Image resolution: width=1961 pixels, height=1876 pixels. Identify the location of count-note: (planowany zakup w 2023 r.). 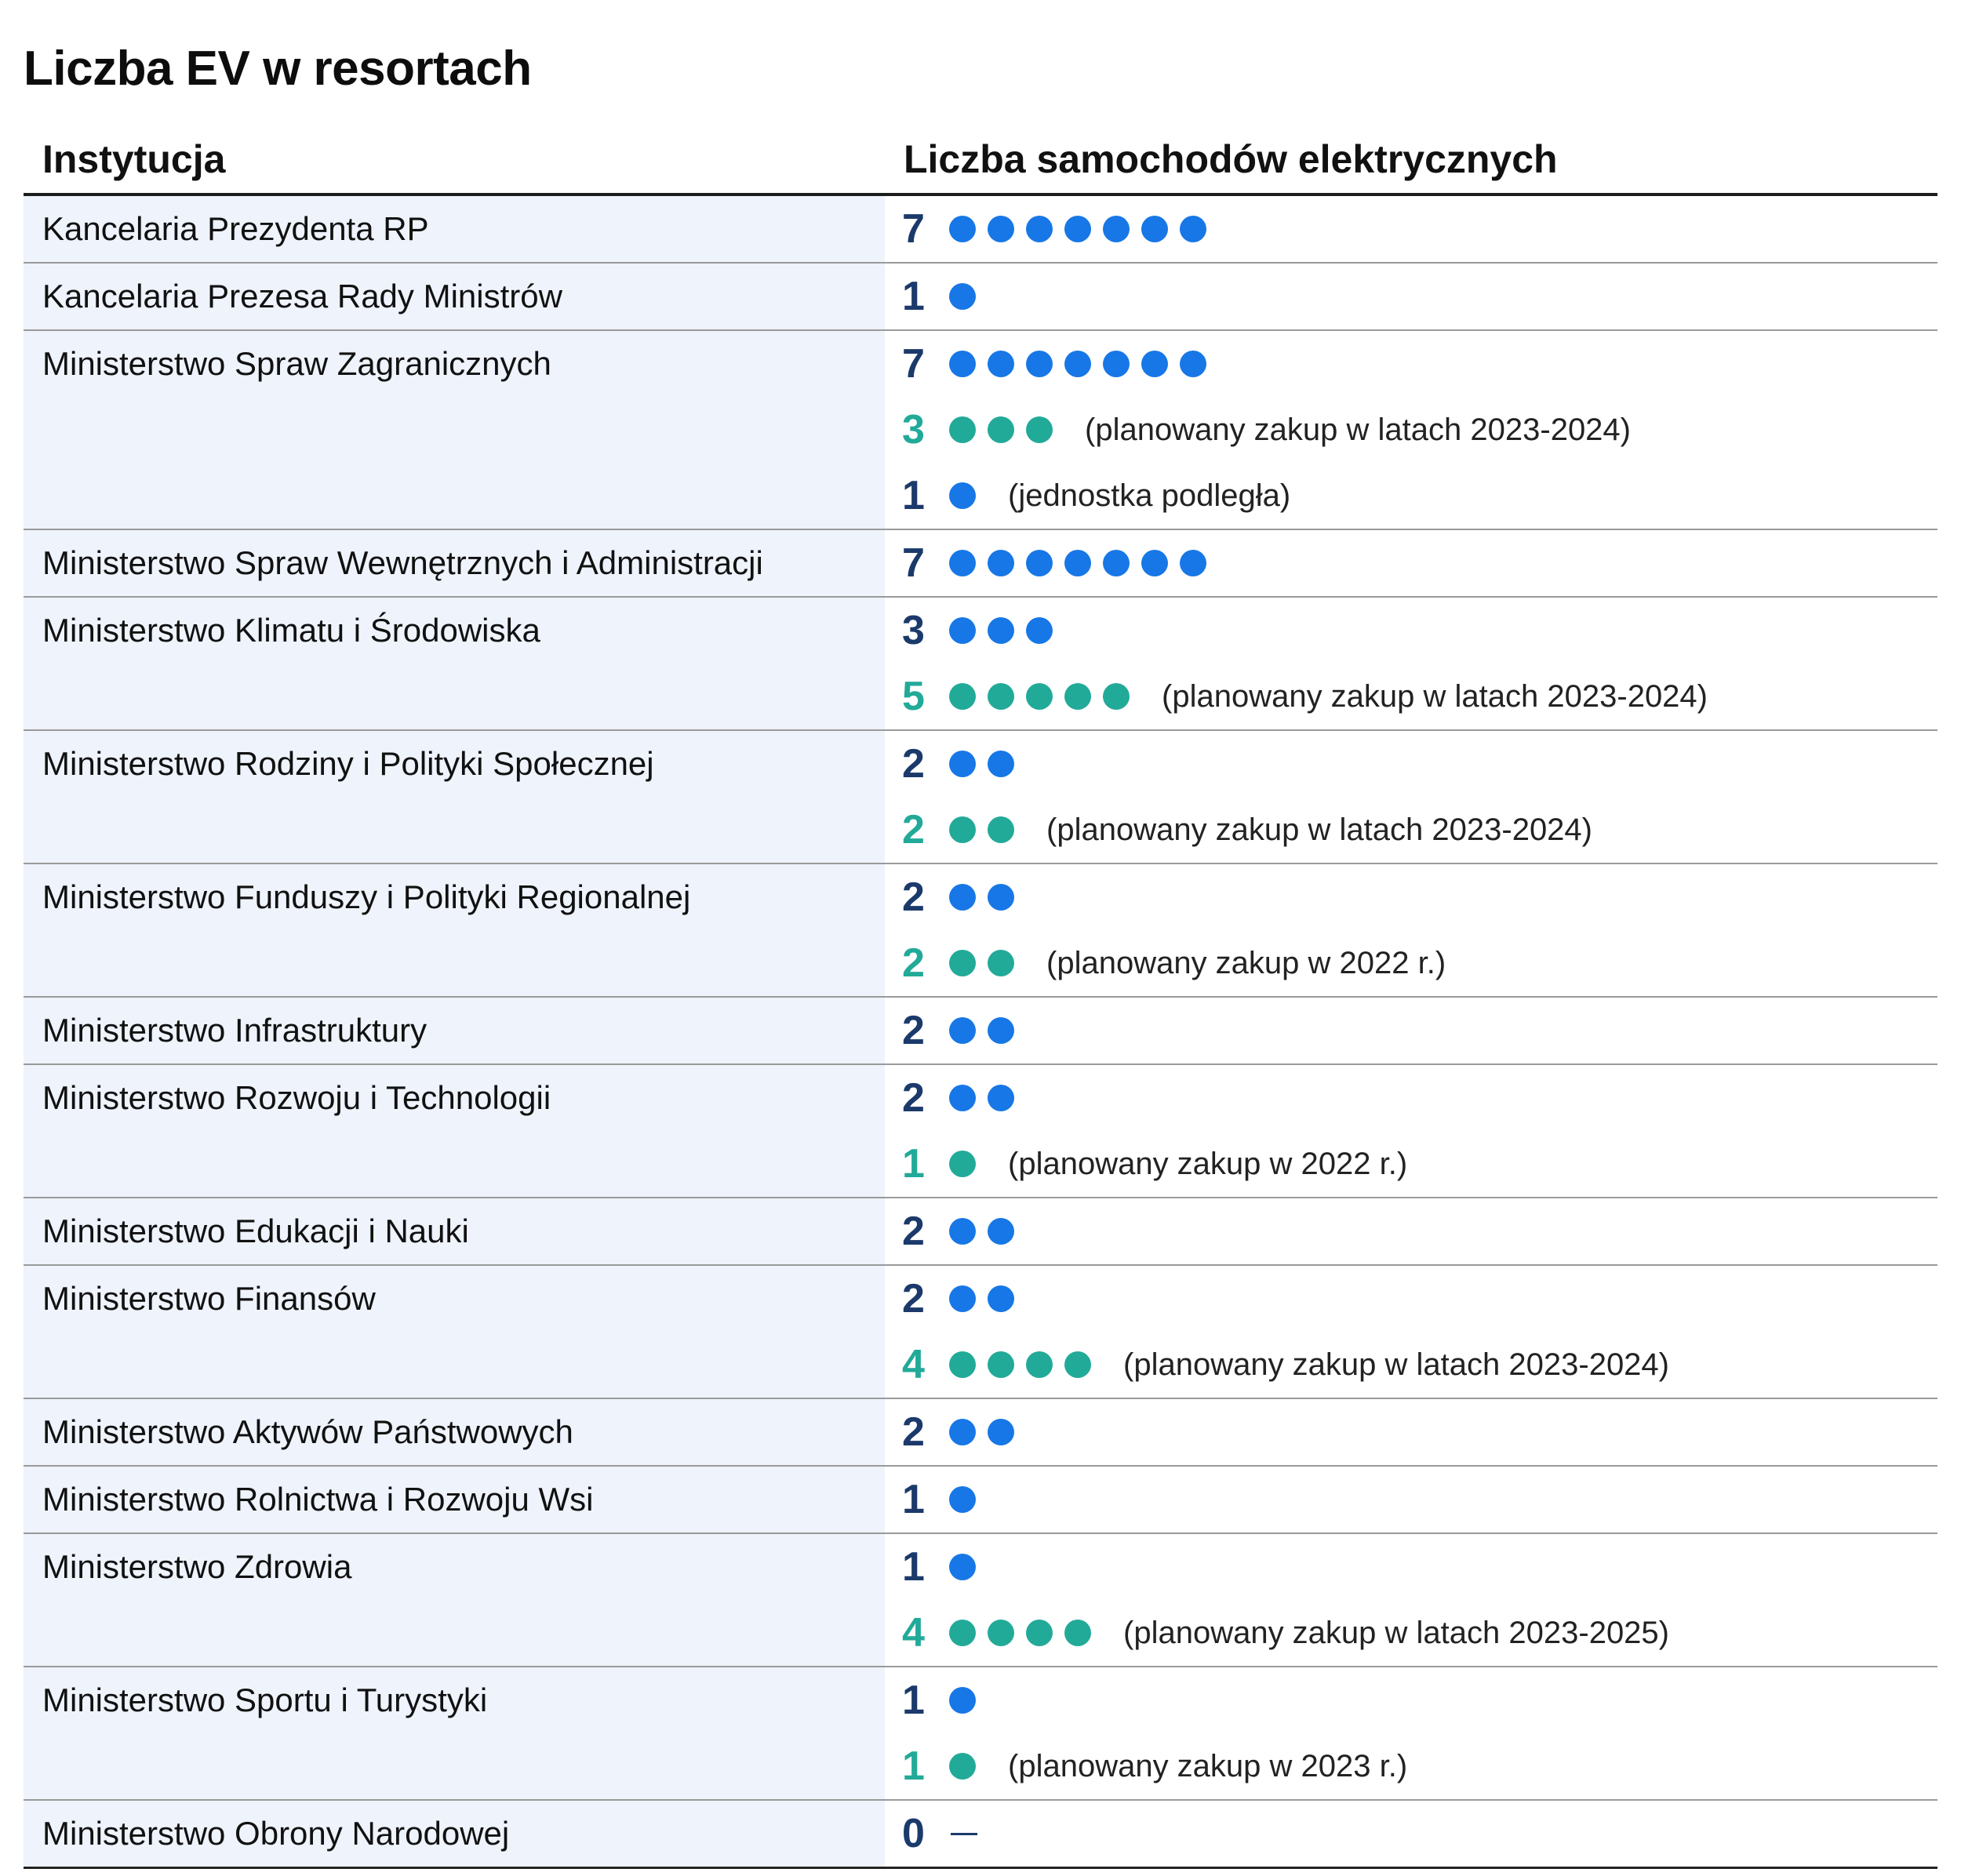
(1208, 1765).